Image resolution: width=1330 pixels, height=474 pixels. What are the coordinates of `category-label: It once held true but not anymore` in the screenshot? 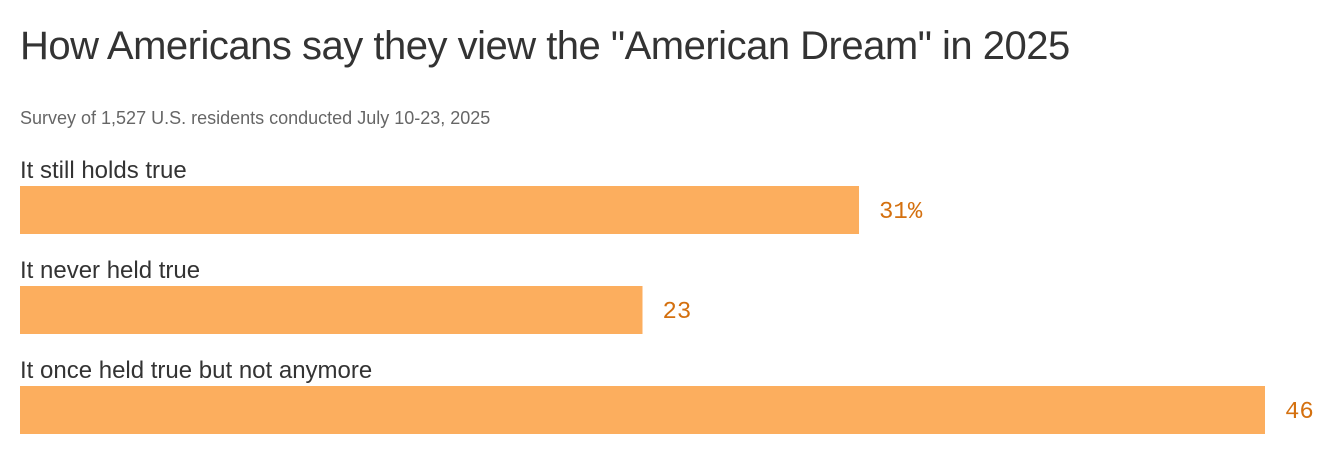 It's located at (196, 370).